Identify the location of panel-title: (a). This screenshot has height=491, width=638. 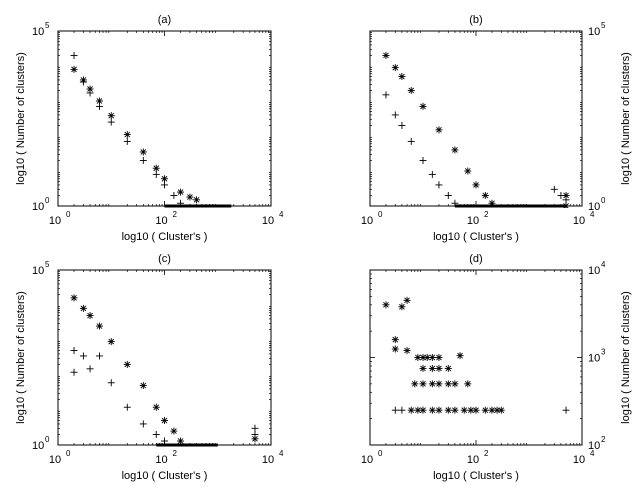
(164, 20).